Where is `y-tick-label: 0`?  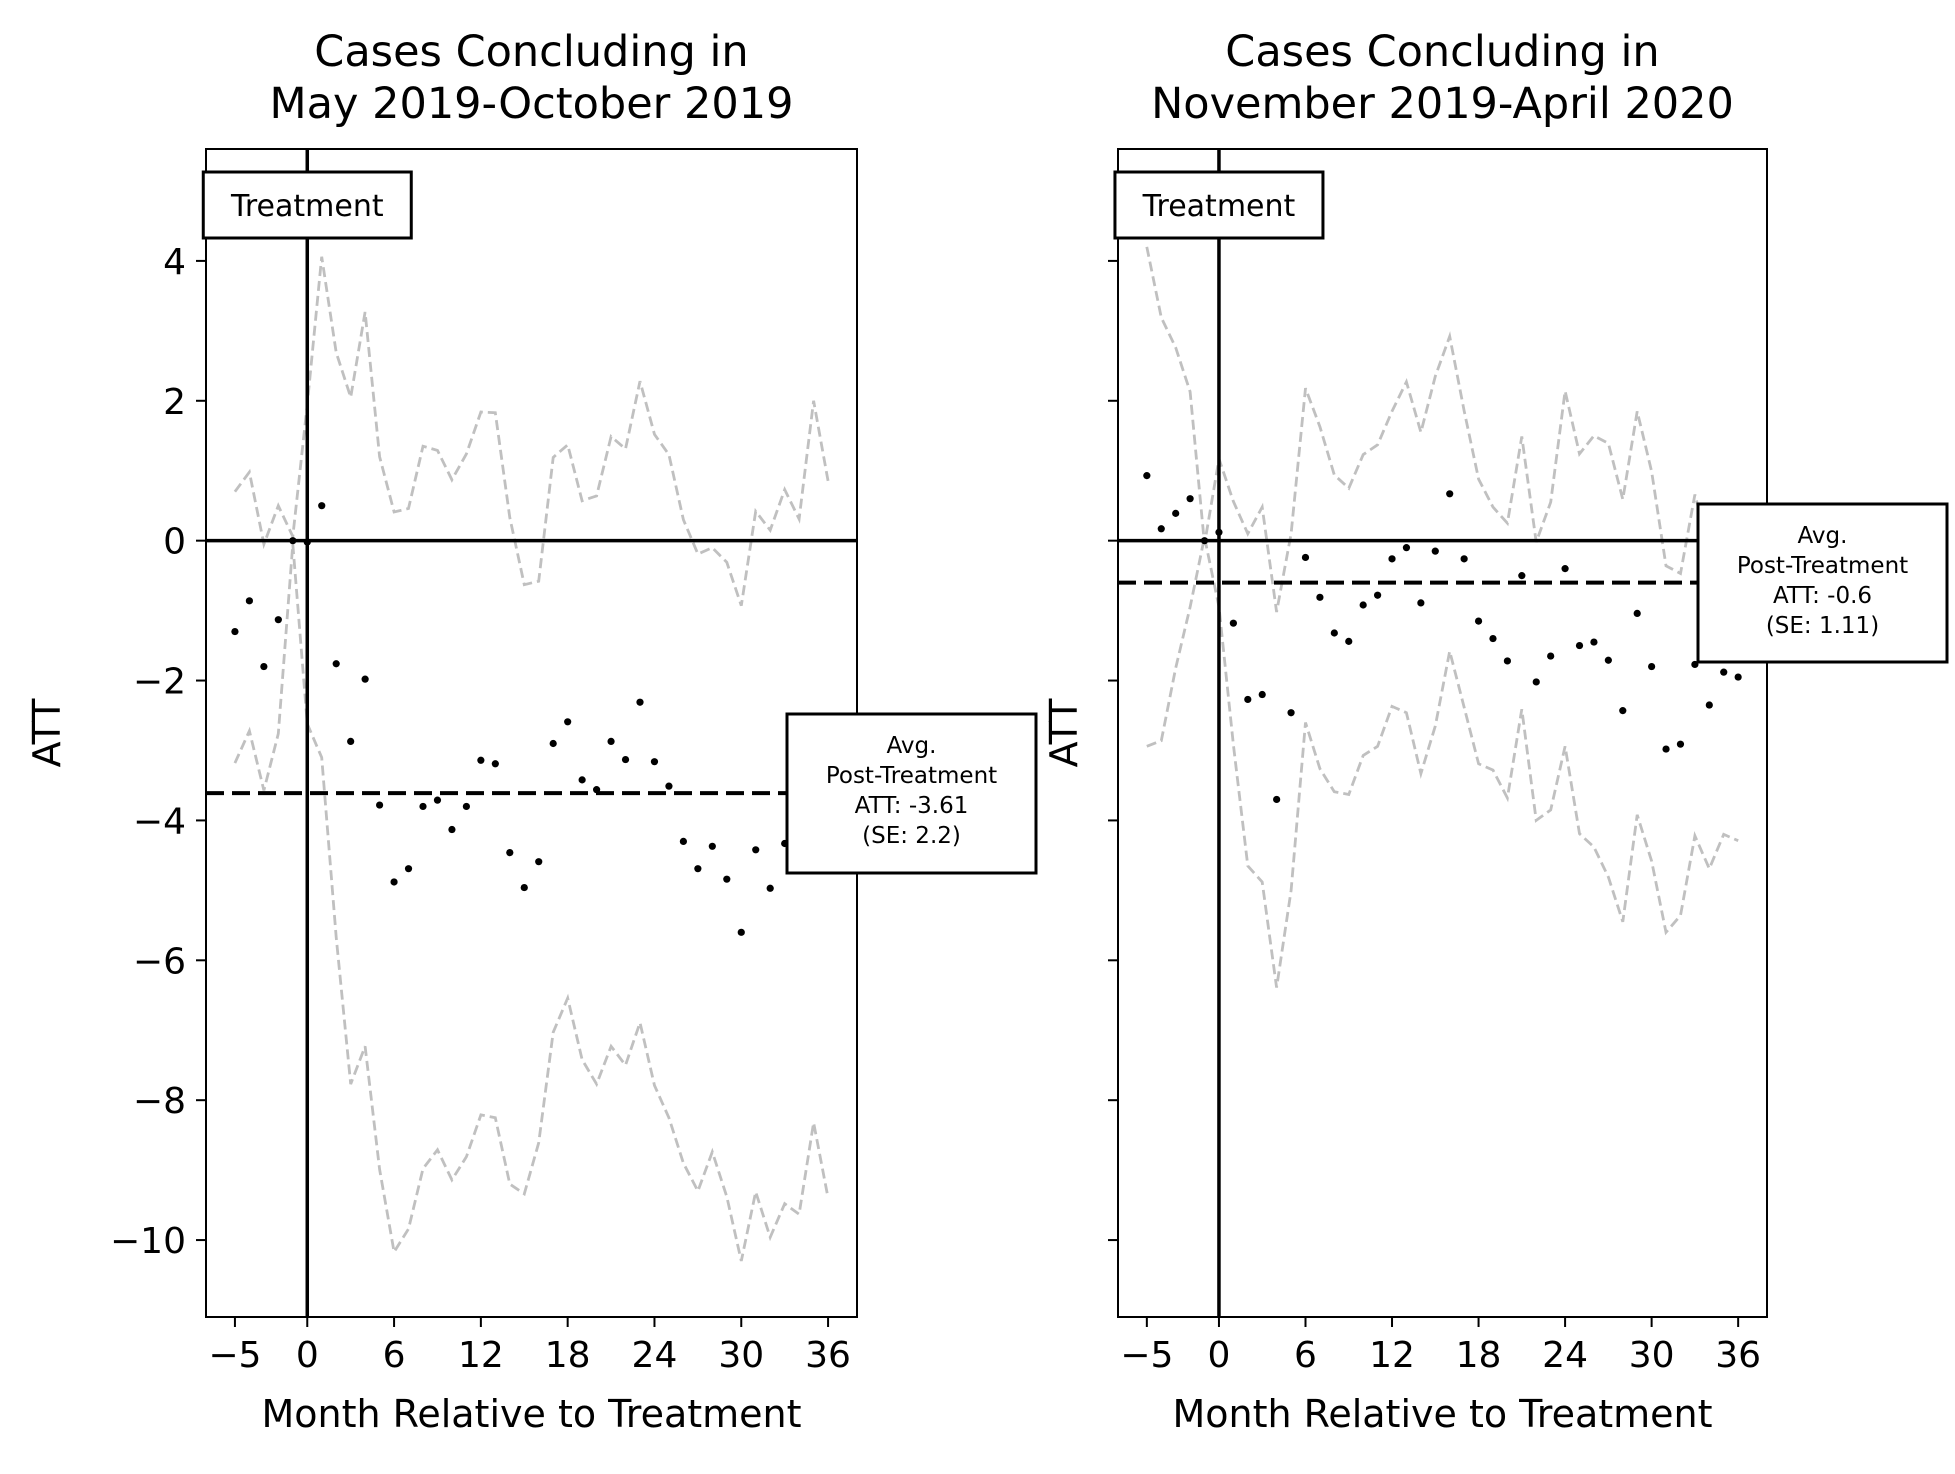 y-tick-label: 0 is located at coordinates (174, 542).